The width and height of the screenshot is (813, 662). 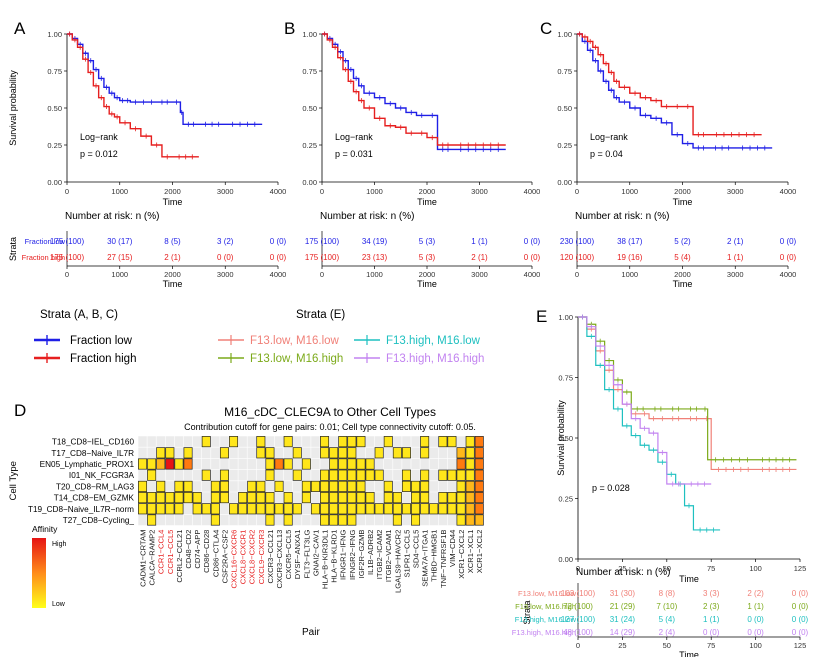 What do you see at coordinates (578, 568) in the screenshot?
I see `x-tick-label-e: 0` at bounding box center [578, 568].